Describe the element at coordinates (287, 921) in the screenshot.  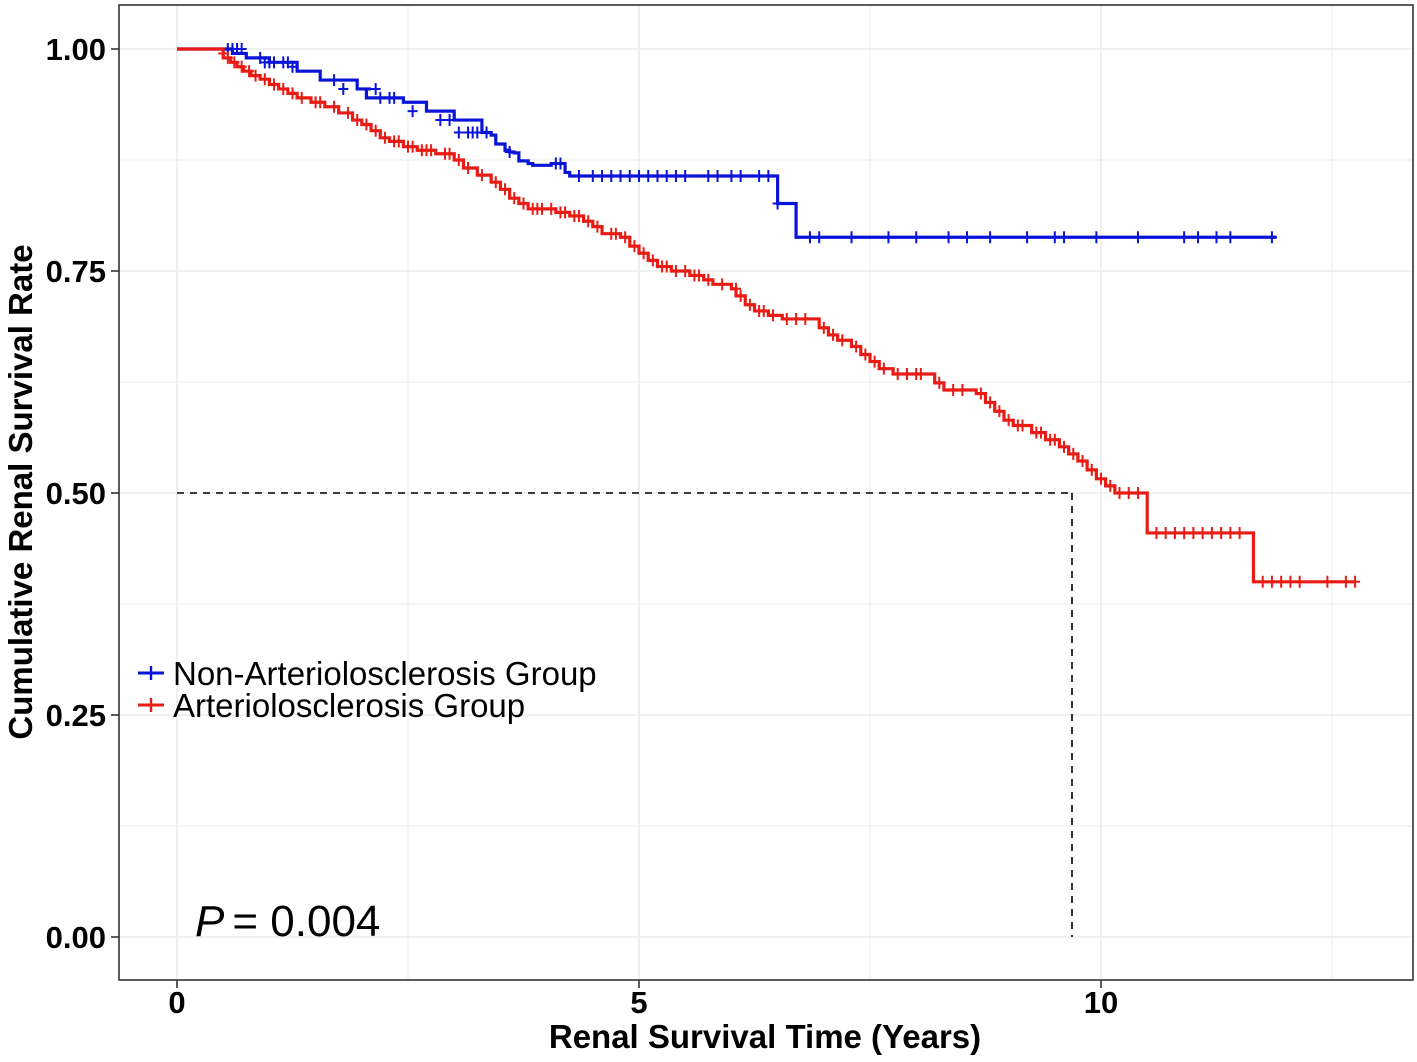
I see `p-value-annotation: P = 0.004` at that location.